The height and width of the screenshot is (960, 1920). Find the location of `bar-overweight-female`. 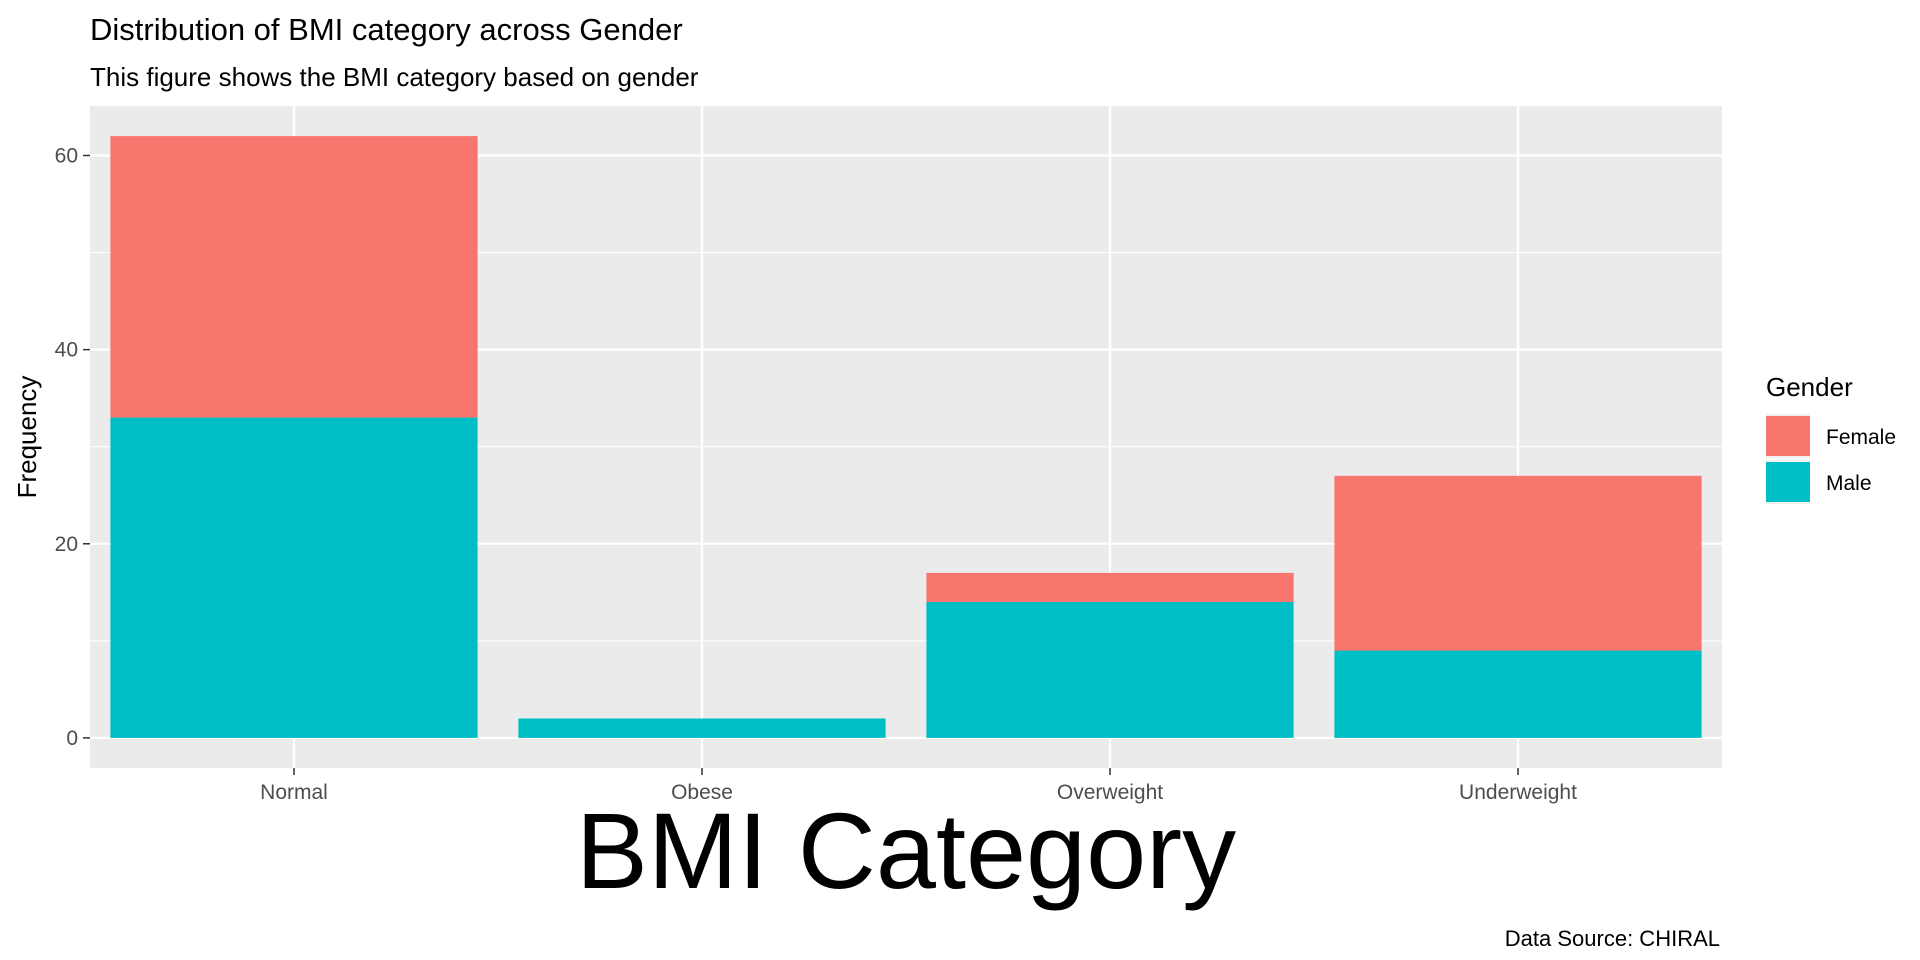

bar-overweight-female is located at coordinates (1110, 587).